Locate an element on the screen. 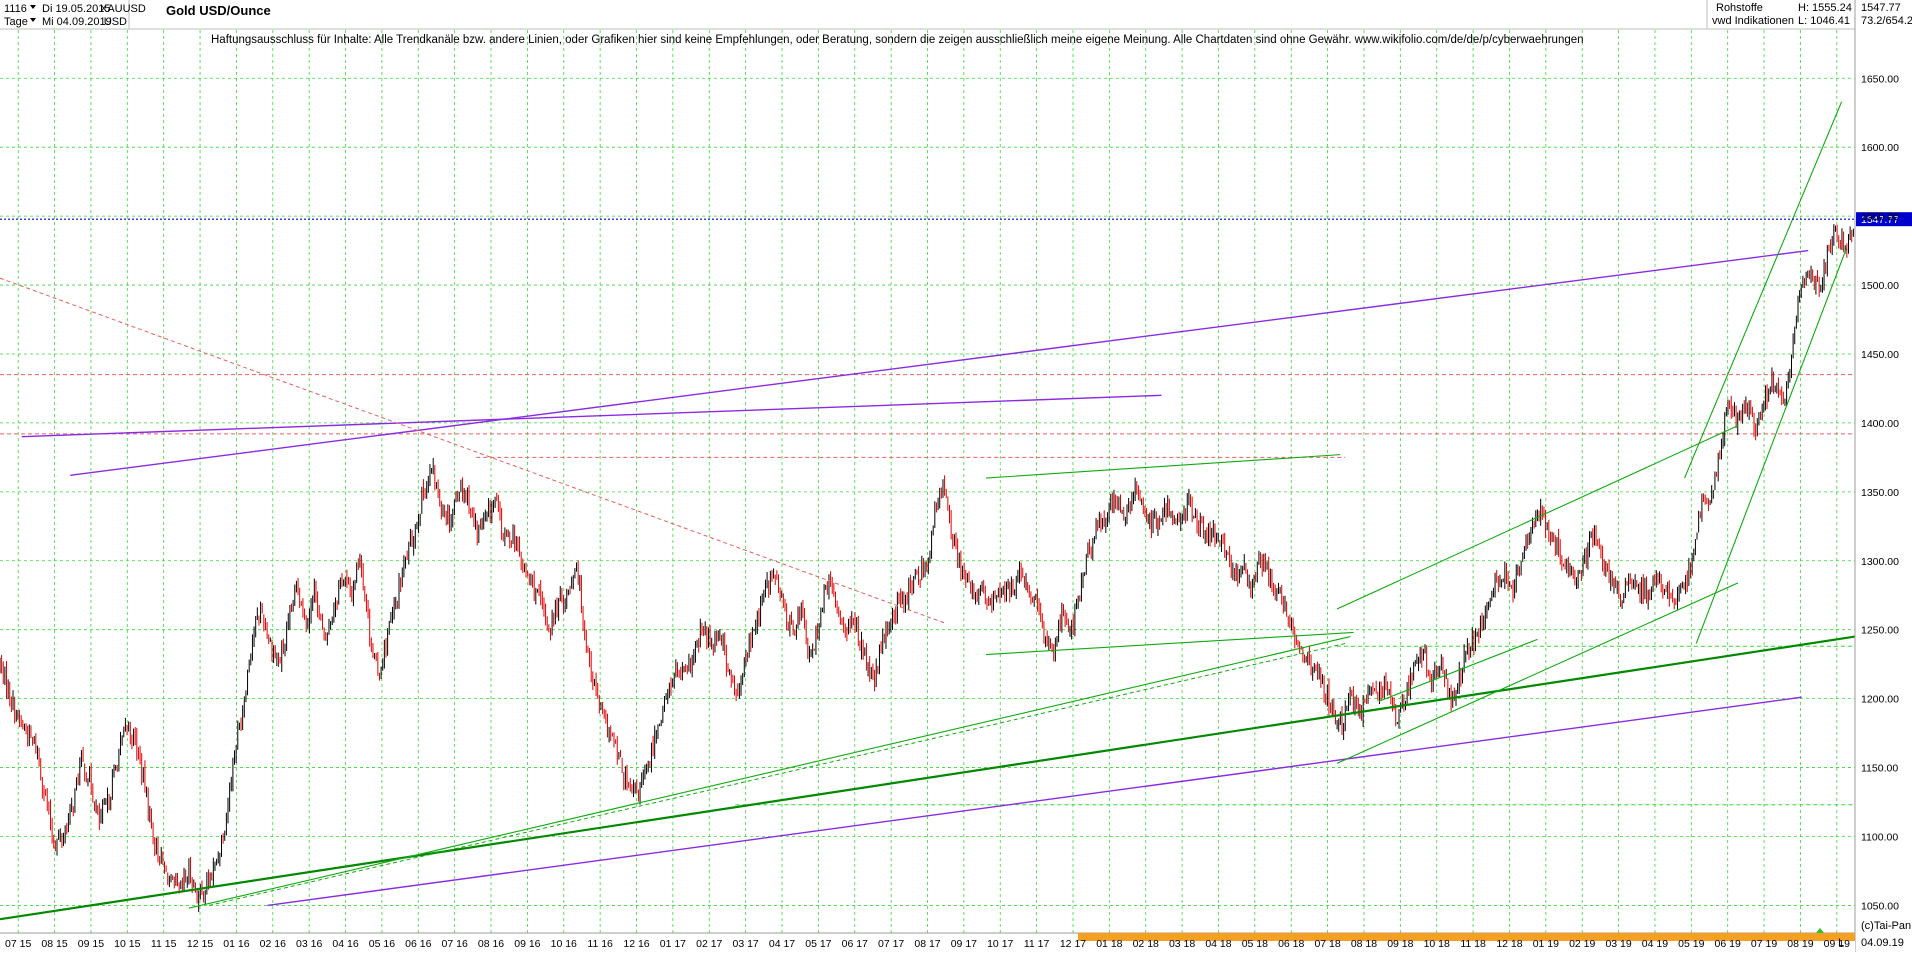 Image resolution: width=1912 pixels, height=955 pixels. date-from: Di 19.05.2015 is located at coordinates (76, 9).